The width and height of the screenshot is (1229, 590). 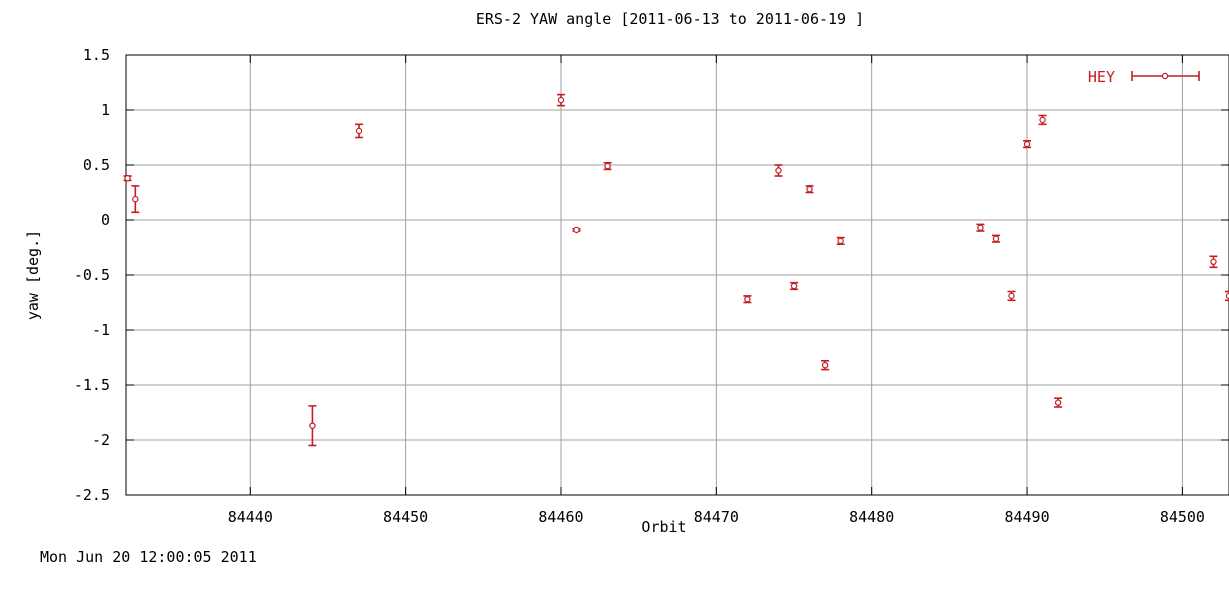 What do you see at coordinates (101, 440) in the screenshot?
I see `y-tick-label: -2` at bounding box center [101, 440].